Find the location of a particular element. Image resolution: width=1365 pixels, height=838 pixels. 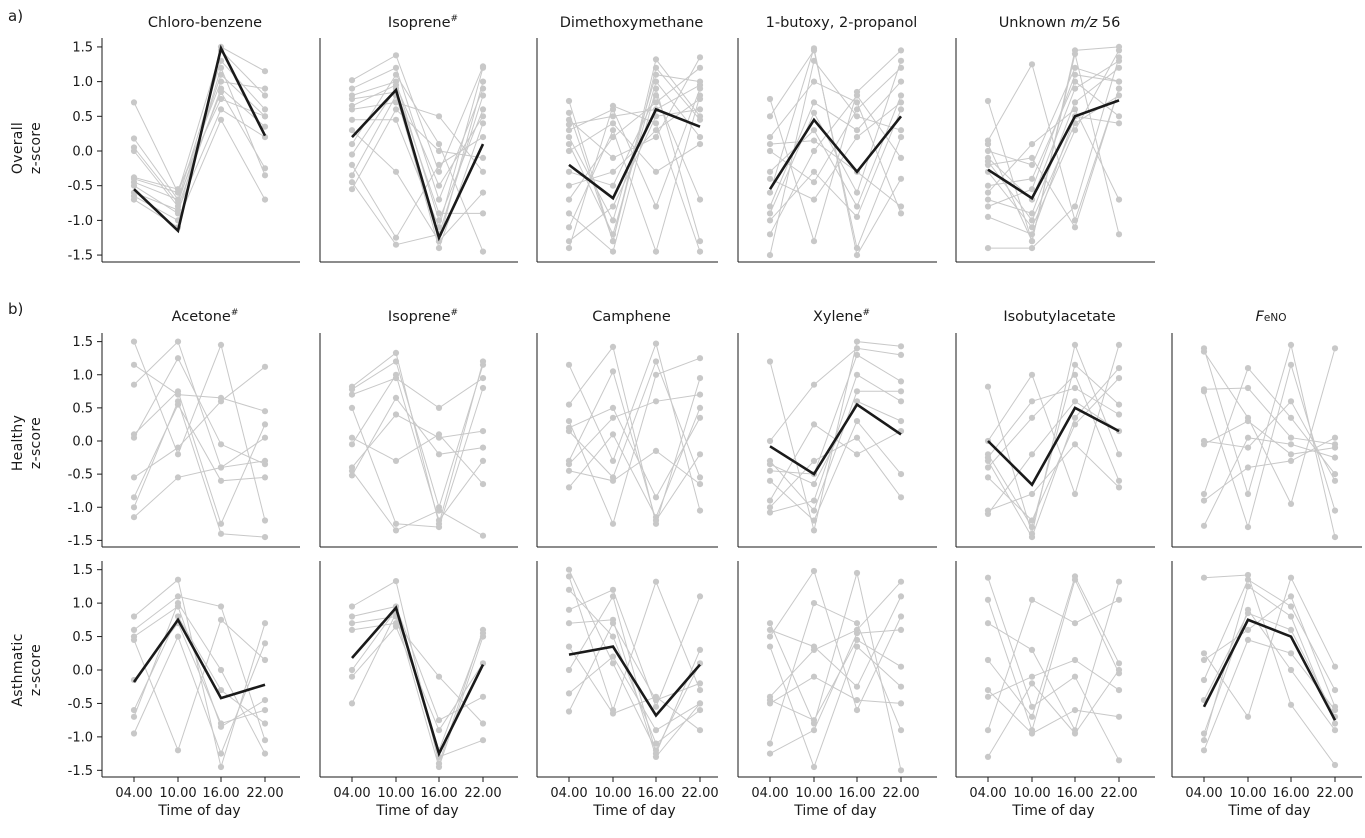

panel-title-italic: F is located at coordinates (1260, 317).